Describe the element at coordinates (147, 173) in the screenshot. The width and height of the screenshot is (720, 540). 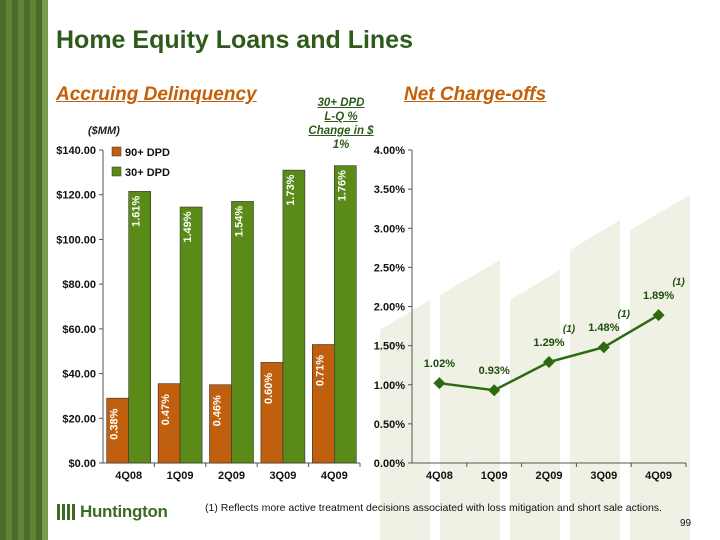
I see `legend-label: 30+ DPD` at that location.